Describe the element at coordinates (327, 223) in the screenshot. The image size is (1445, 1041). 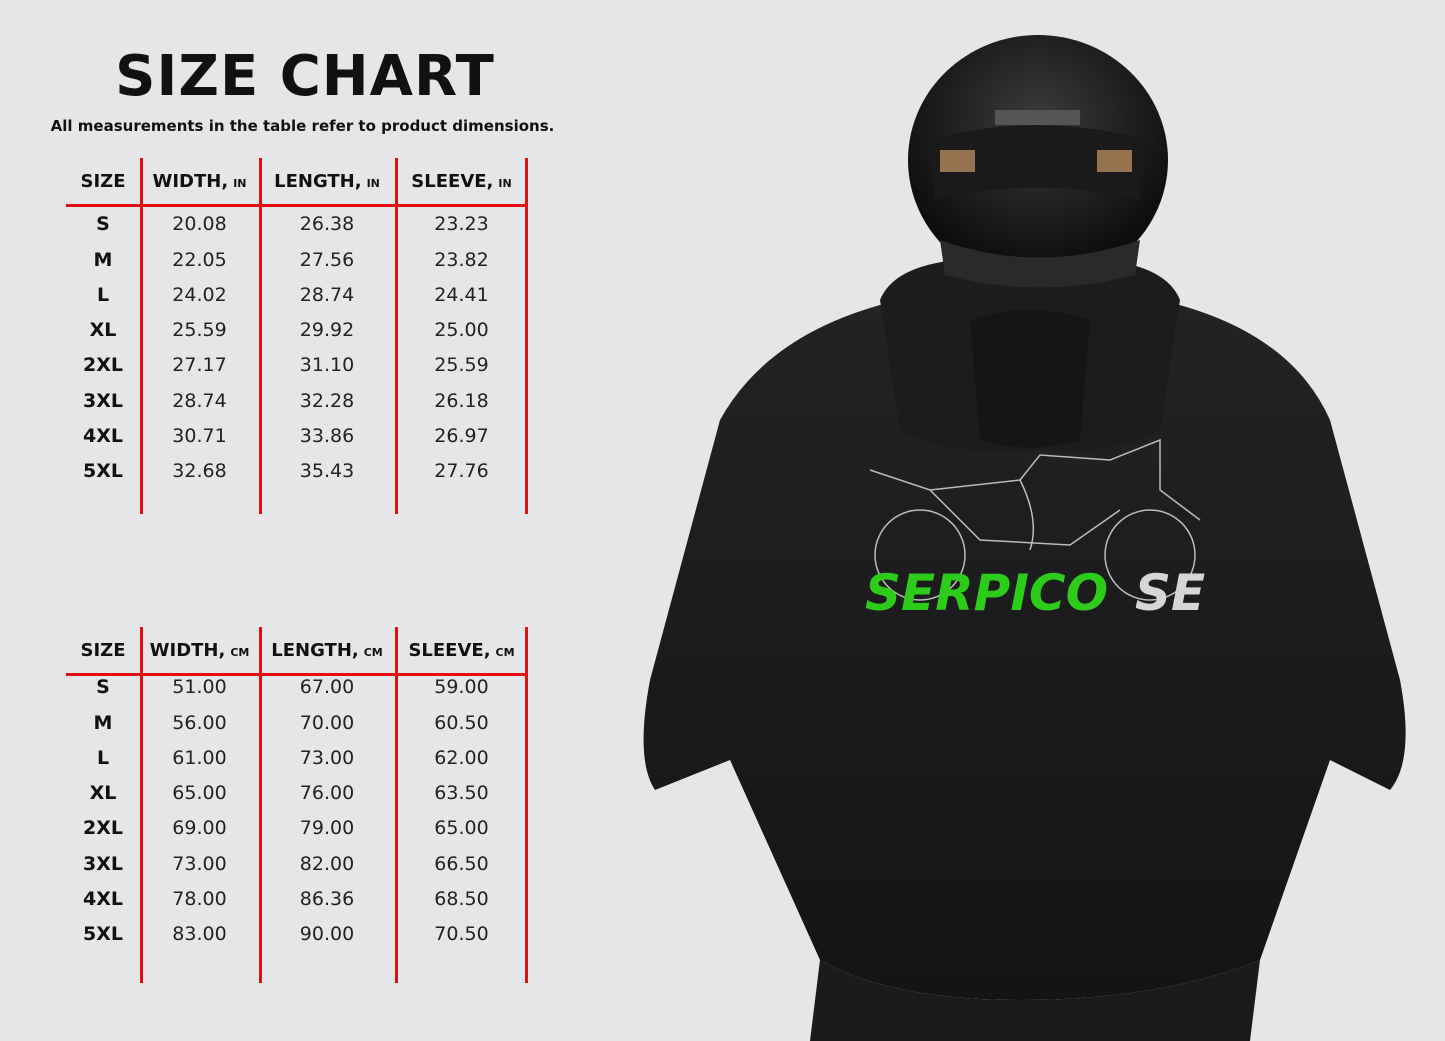
I see `measurement-cell: 26.38` at that location.